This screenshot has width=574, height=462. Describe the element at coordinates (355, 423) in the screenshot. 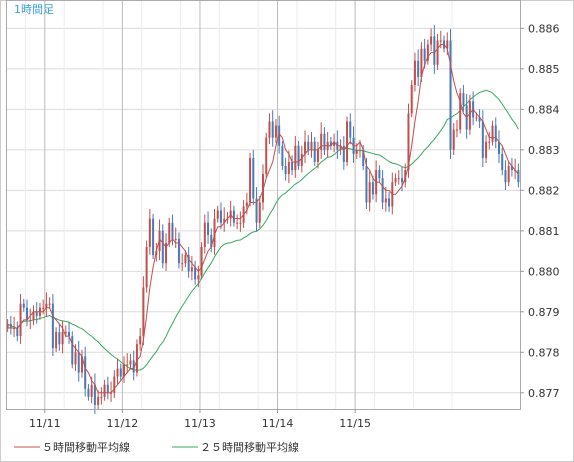

I see `x-tick-label: 11/15` at that location.